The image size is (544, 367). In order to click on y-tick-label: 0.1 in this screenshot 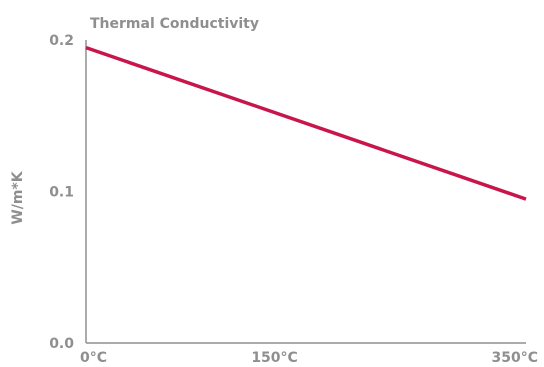, I will do `click(61, 193)`.